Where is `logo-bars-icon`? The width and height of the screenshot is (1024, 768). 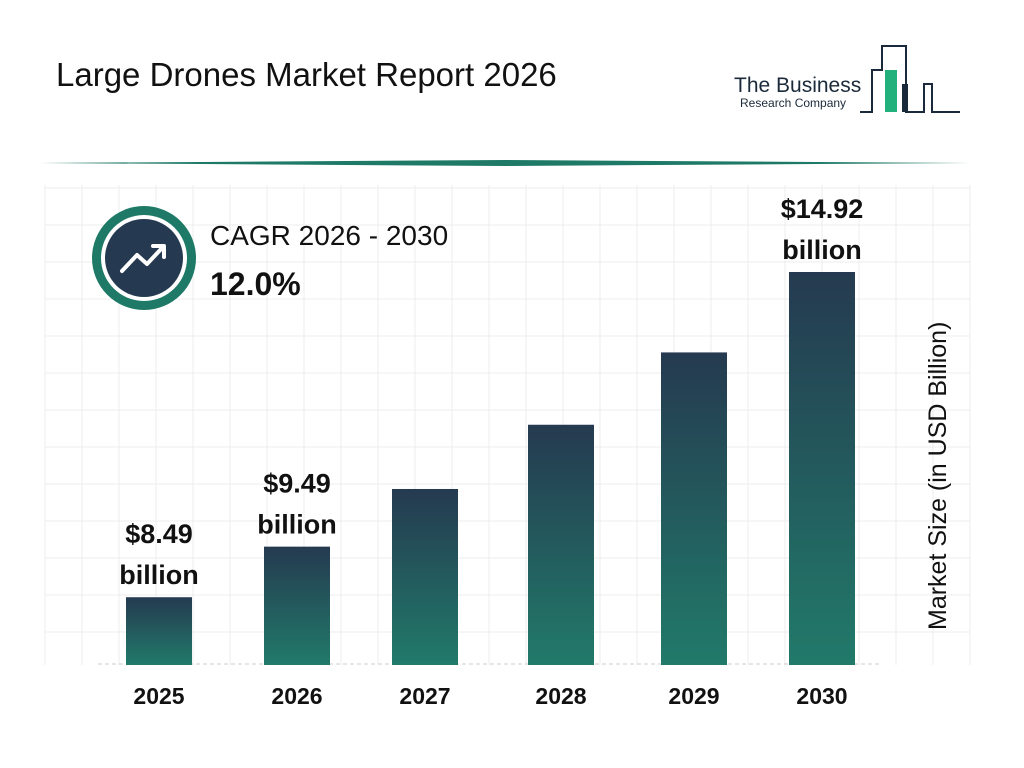 logo-bars-icon is located at coordinates (910, 79).